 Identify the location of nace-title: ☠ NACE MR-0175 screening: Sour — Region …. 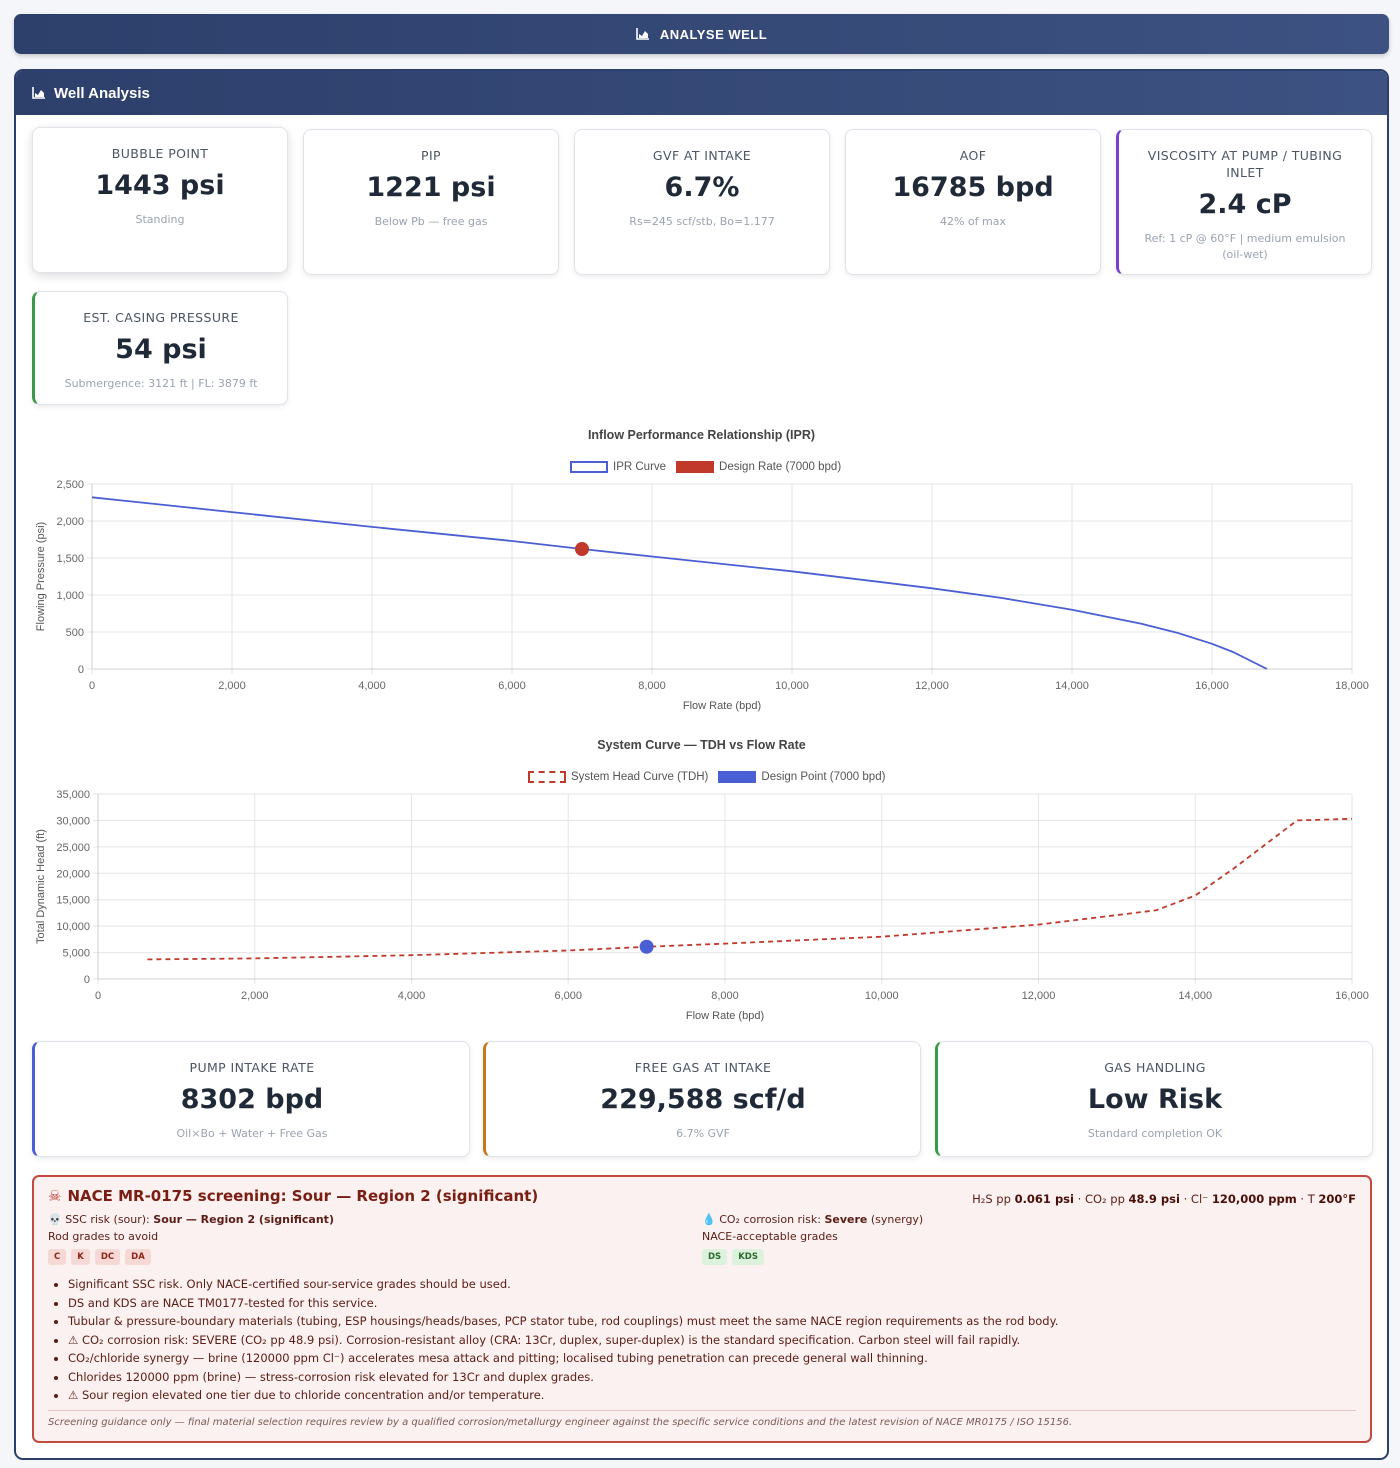
(702, 1196).